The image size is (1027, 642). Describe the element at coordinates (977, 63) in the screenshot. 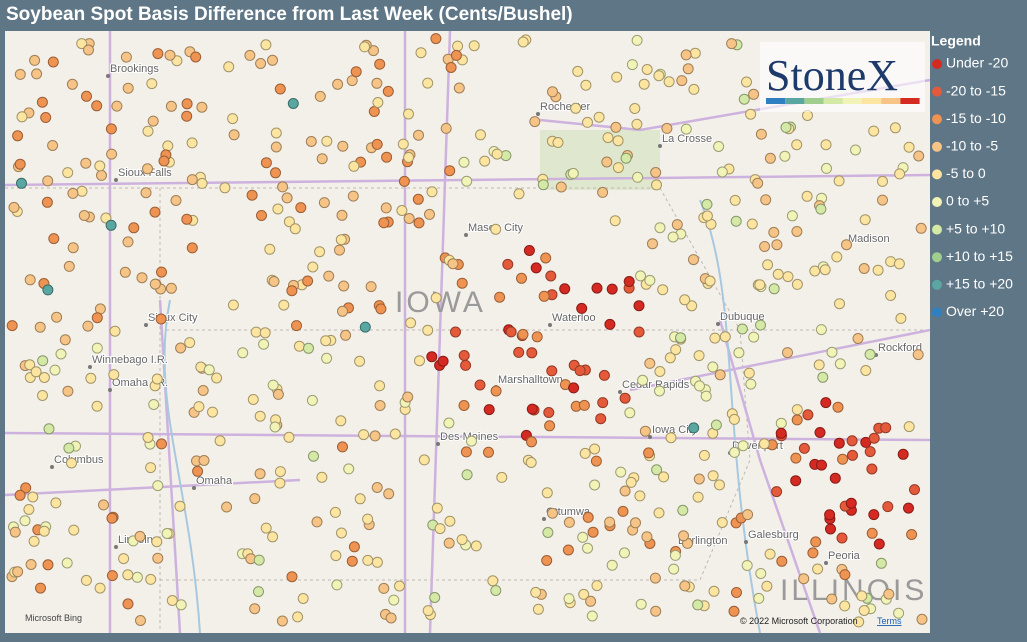

I see `legend-label: Under -20` at that location.